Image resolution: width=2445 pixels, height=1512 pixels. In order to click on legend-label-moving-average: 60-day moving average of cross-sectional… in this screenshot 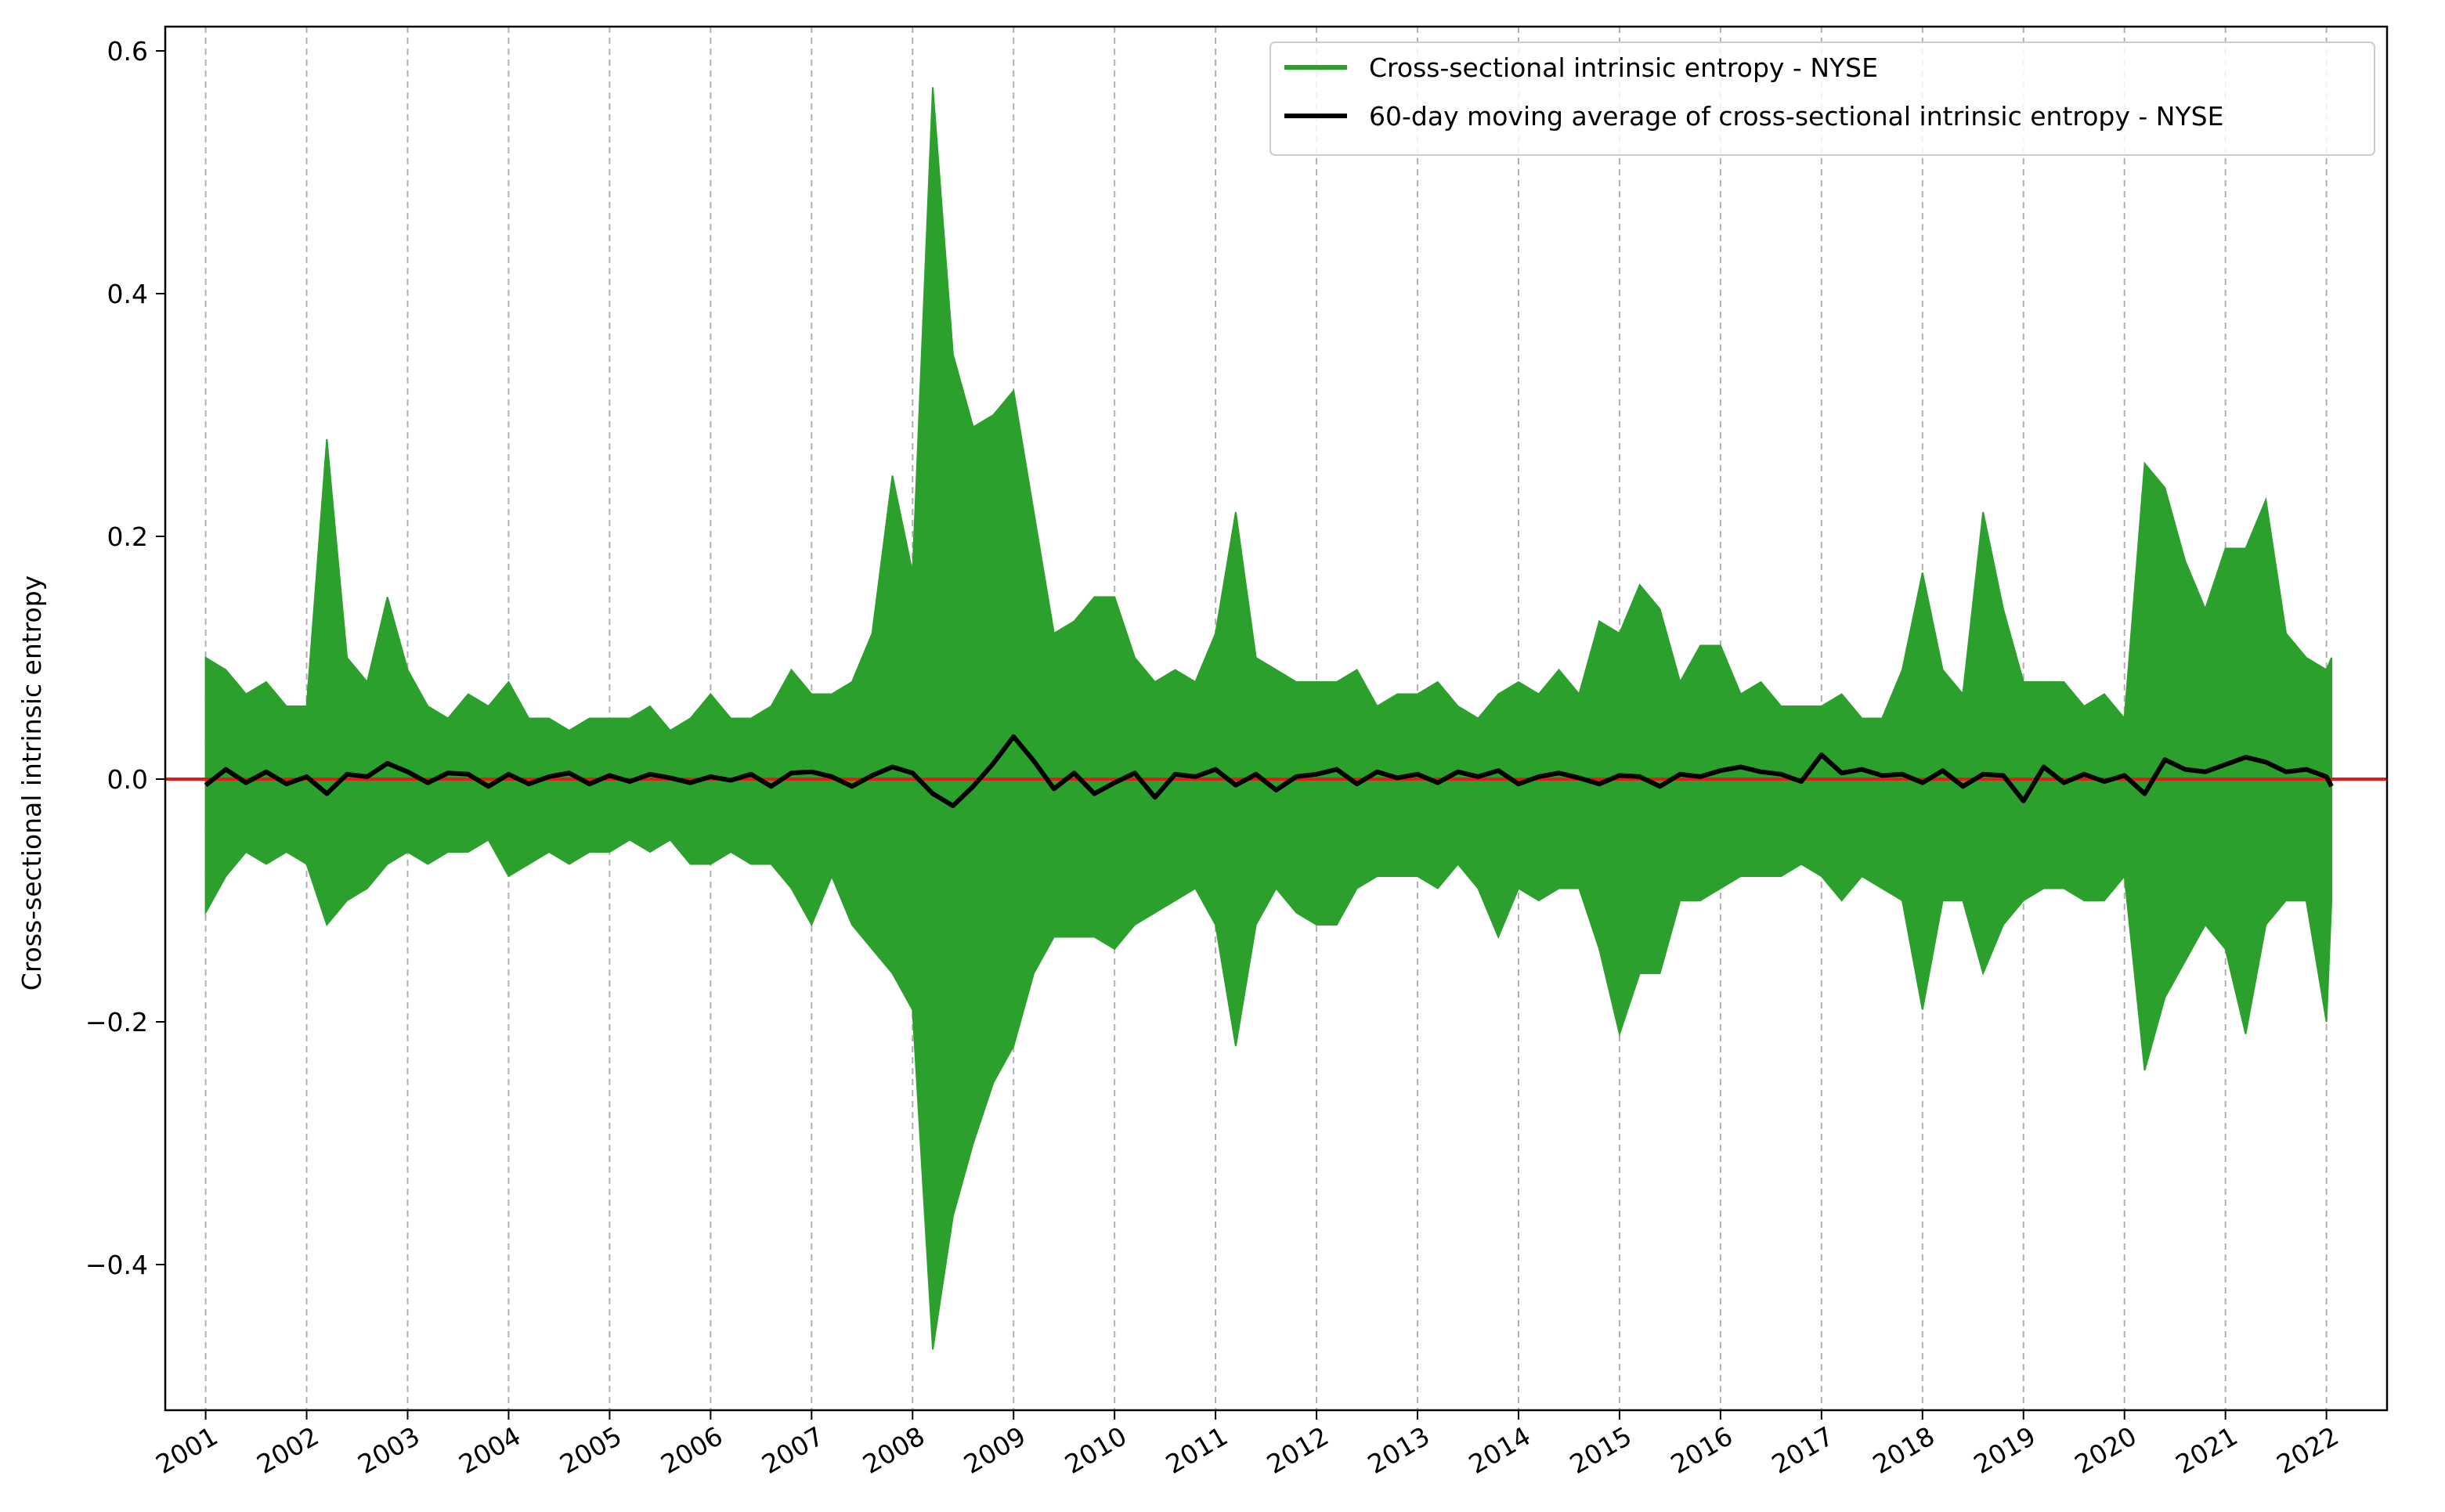, I will do `click(1796, 116)`.